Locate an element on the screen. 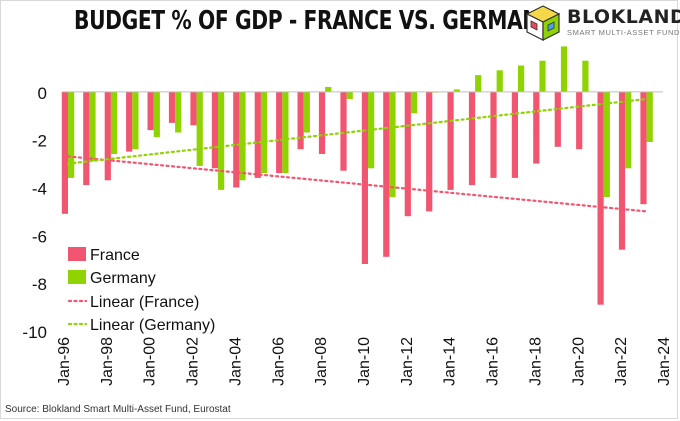  x-tick-label: Jan-12 is located at coordinates (407, 361).